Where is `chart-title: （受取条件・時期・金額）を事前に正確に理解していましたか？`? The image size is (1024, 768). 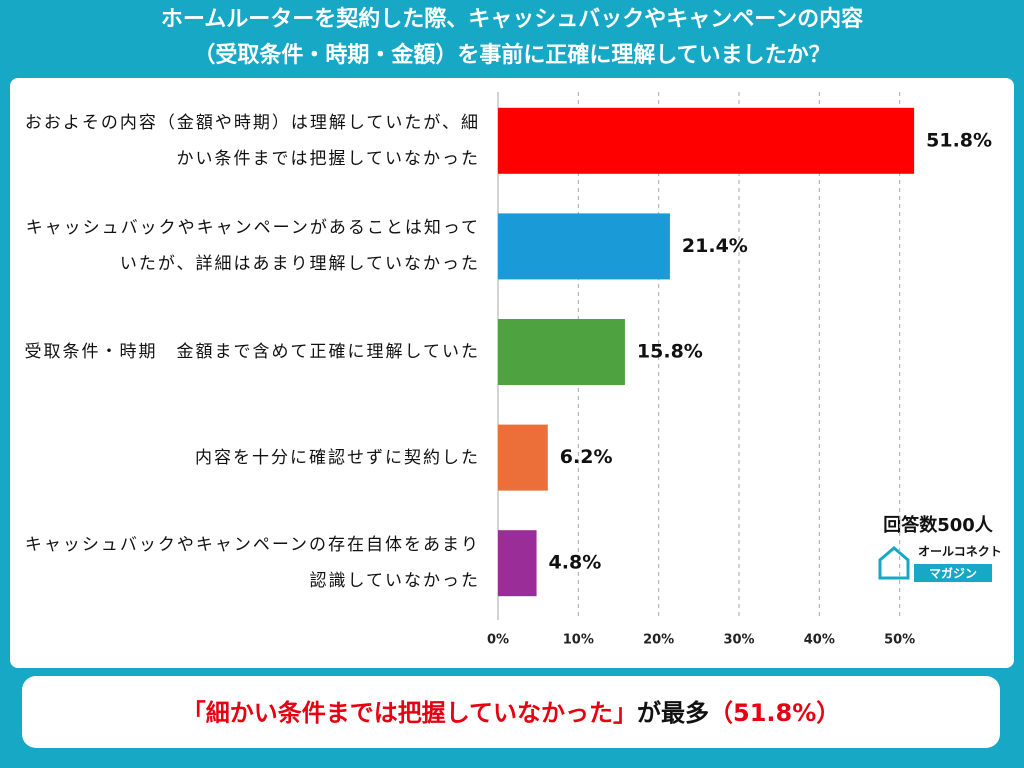
chart-title: （受取条件・時期・金額）を事前に正確に理解していましたか？ is located at coordinates (511, 55).